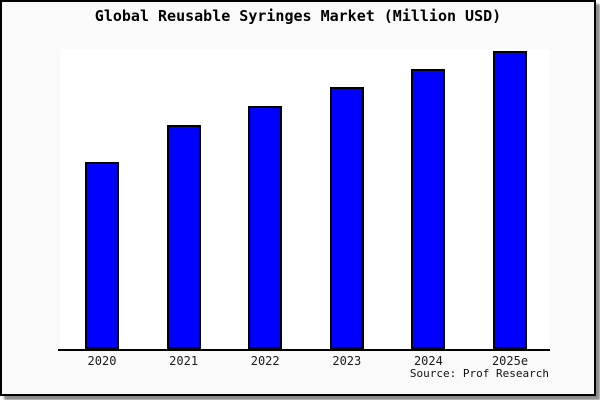 This screenshot has width=600, height=400. I want to click on x-tick-label-2024: 2024, so click(428, 361).